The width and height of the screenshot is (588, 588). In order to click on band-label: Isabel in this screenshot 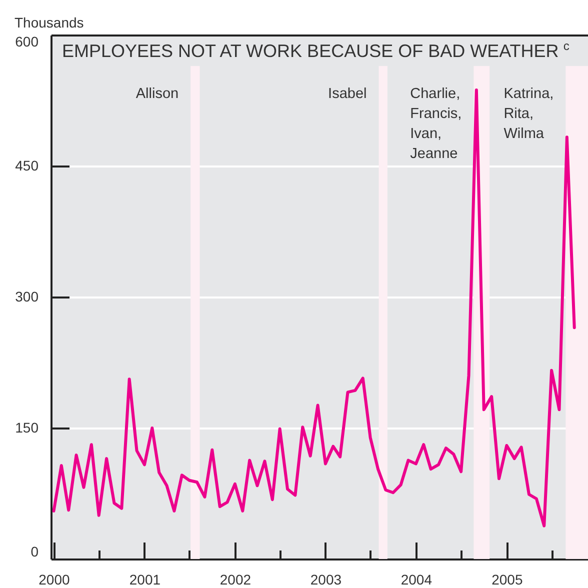, I will do `click(347, 94)`.